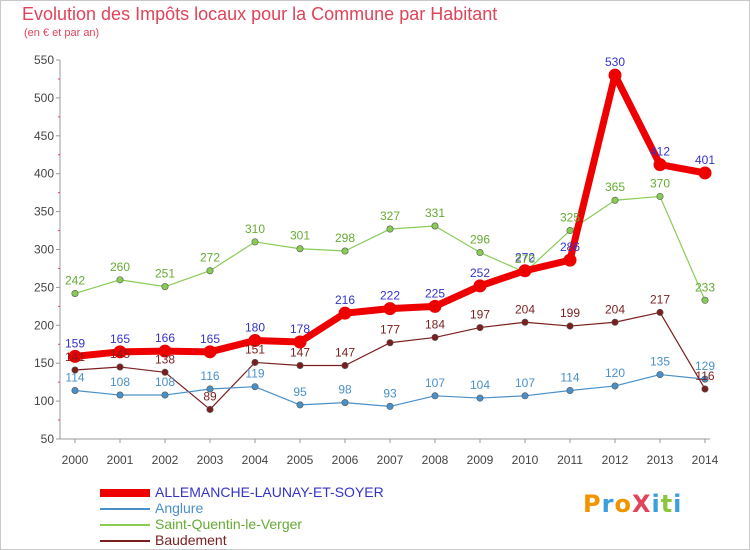 The width and height of the screenshot is (750, 550). What do you see at coordinates (608, 504) in the screenshot?
I see `logo-letter: r` at bounding box center [608, 504].